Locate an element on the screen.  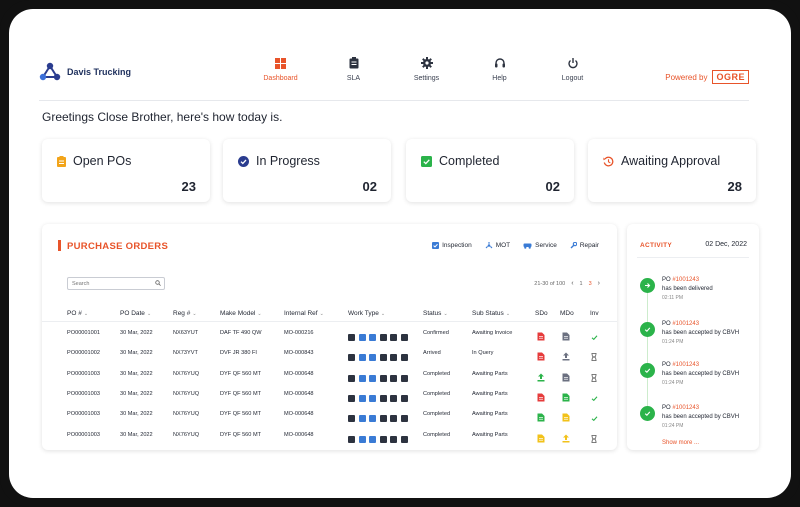
nav-settings: Settings is located at coordinates (426, 69).